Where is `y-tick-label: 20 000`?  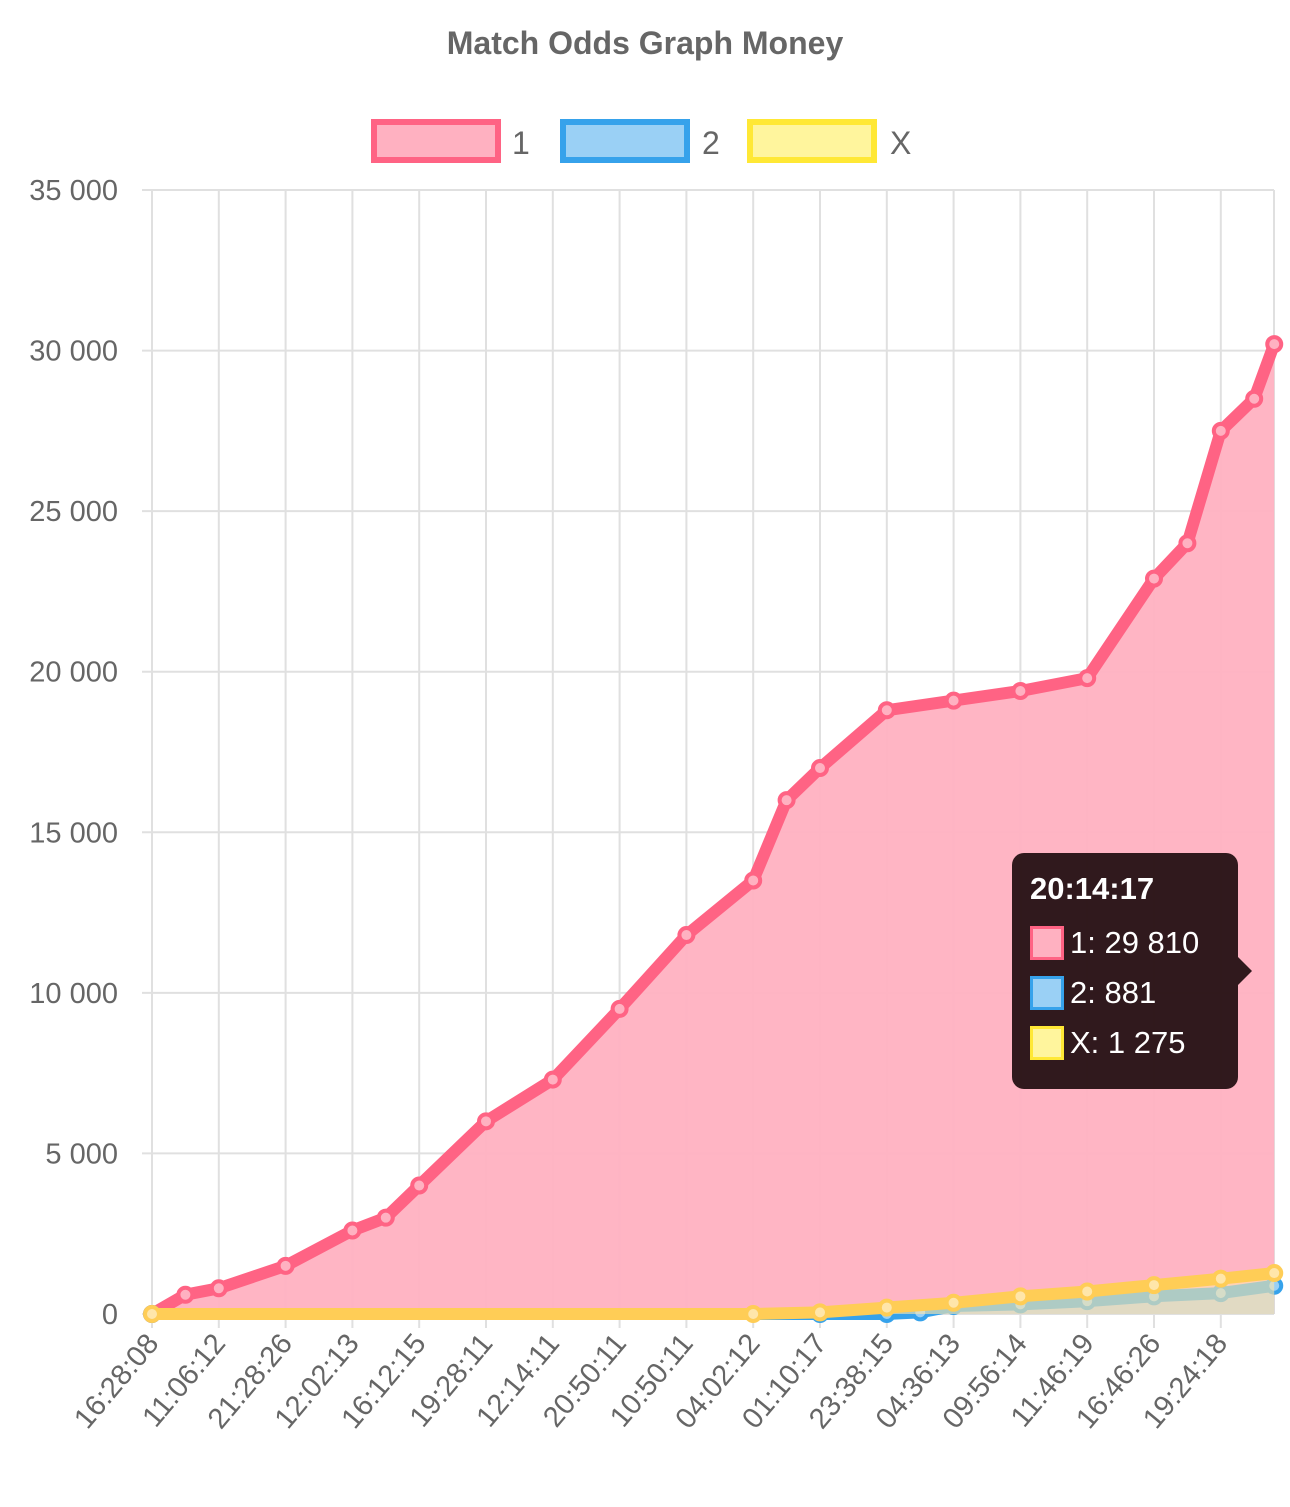
y-tick-label: 20 000 is located at coordinates (73, 673).